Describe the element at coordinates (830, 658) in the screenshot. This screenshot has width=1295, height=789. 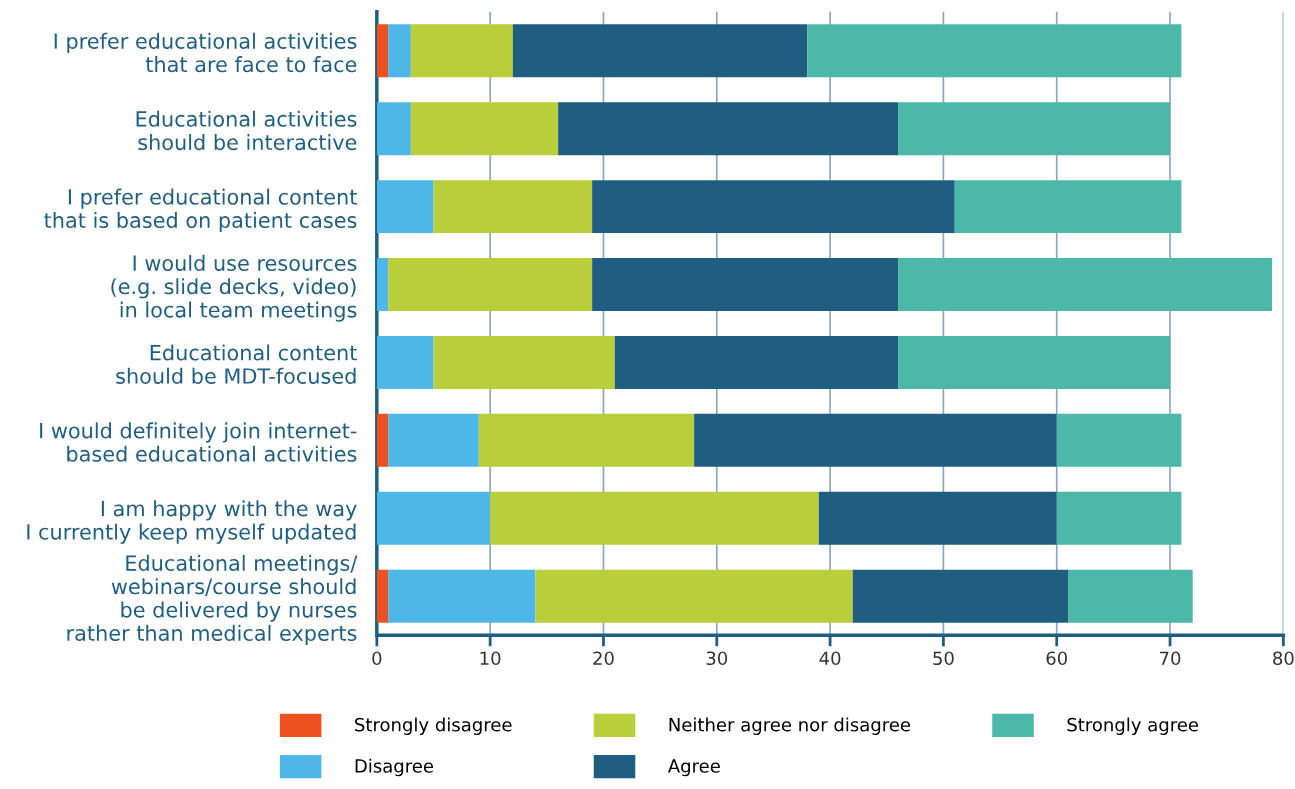
I see `x-tick-label: 40` at that location.